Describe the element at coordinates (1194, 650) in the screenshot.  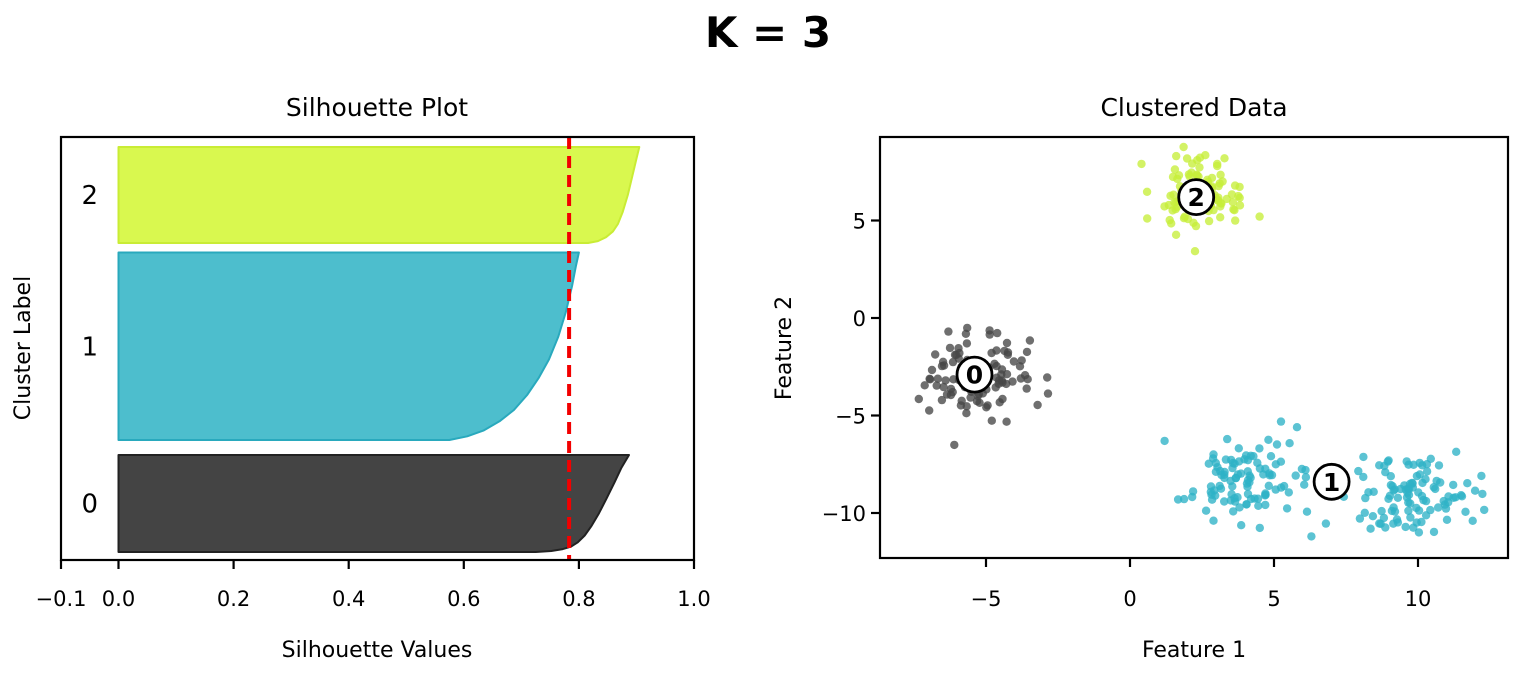
I see `scatter-xaxis-label: Feature 1` at that location.